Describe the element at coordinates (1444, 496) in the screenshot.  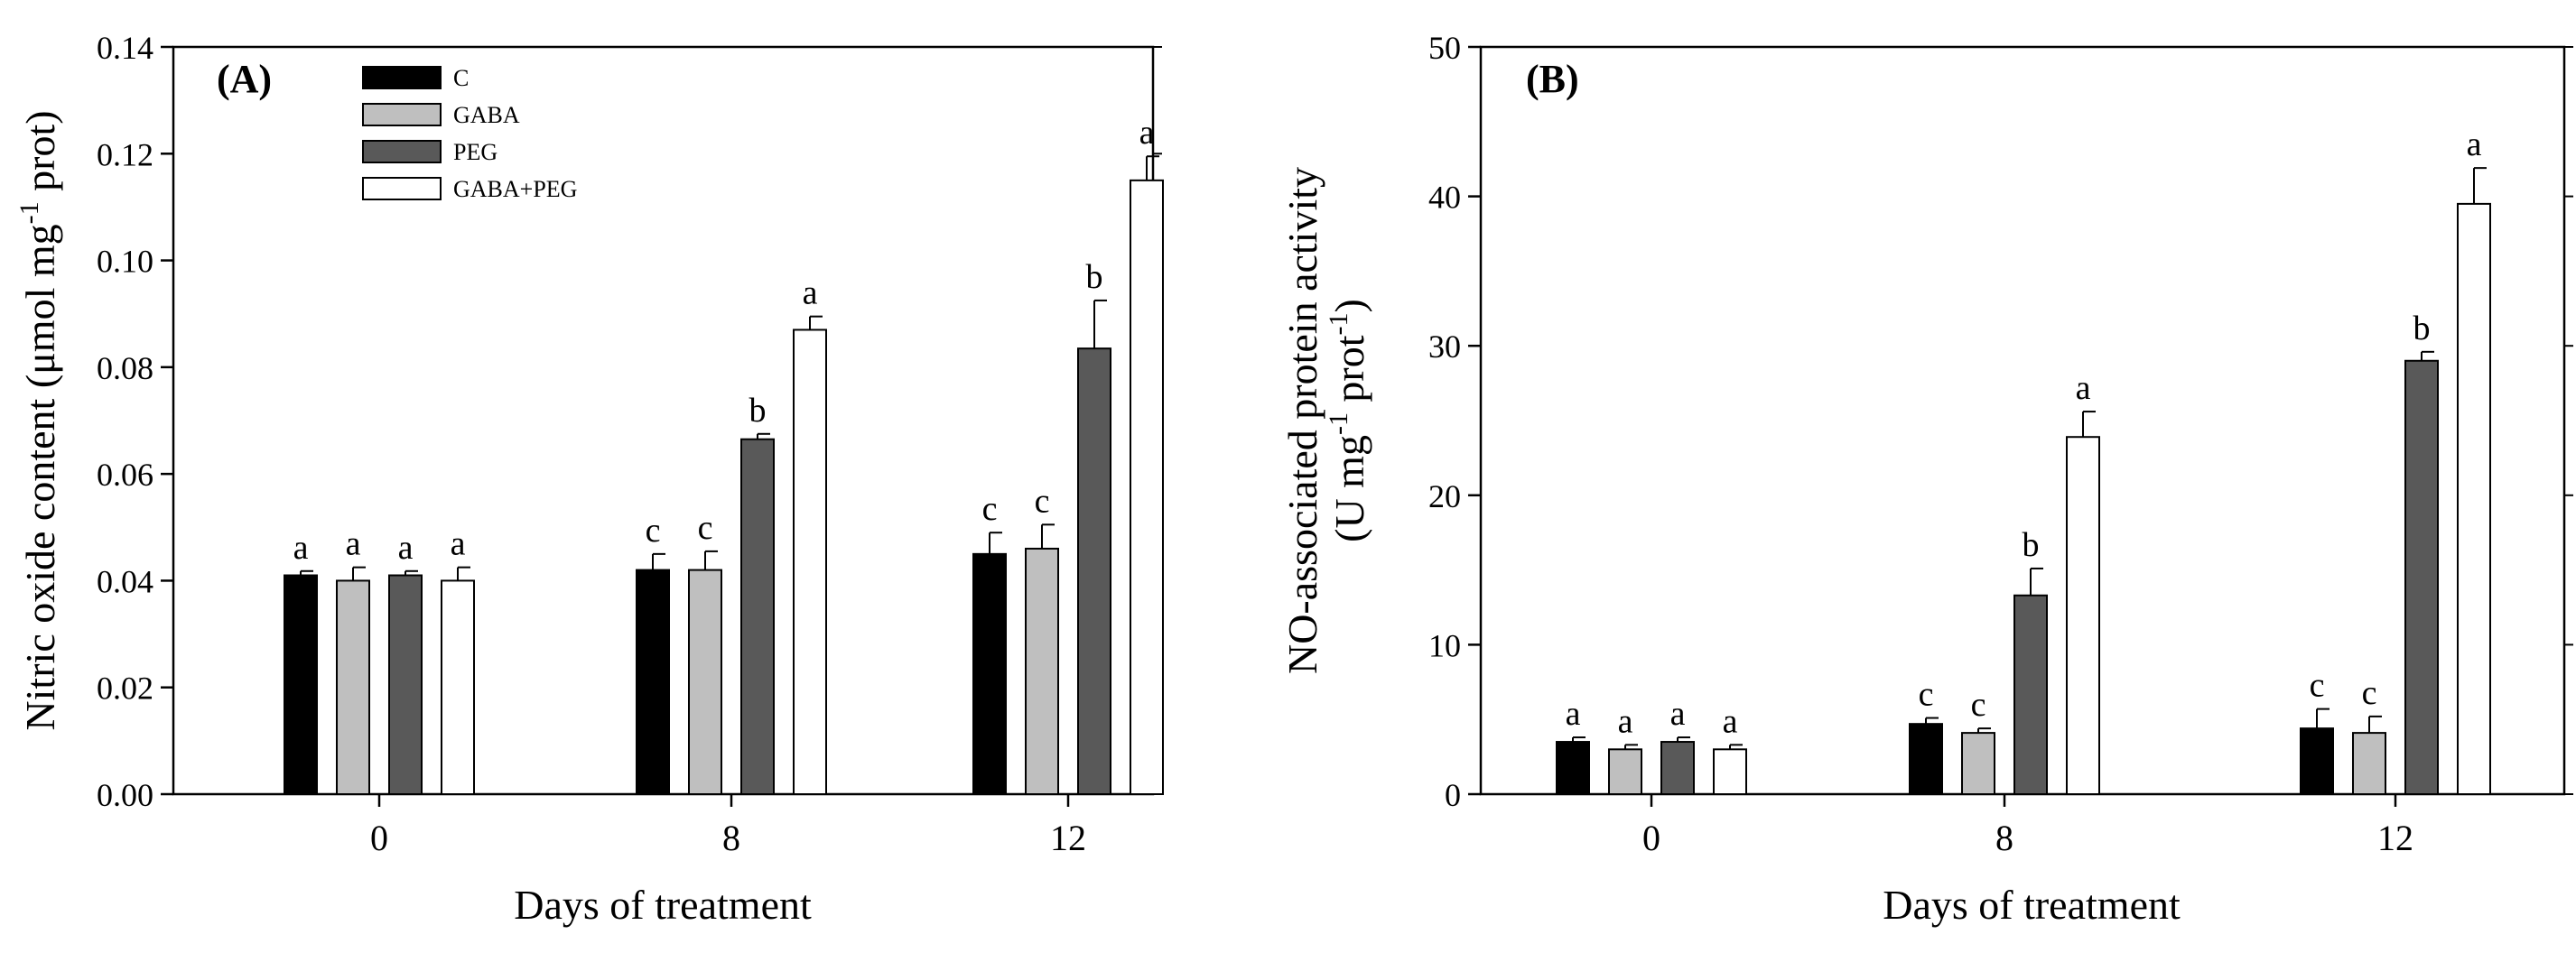
I see `y-tick-label: 20` at that location.